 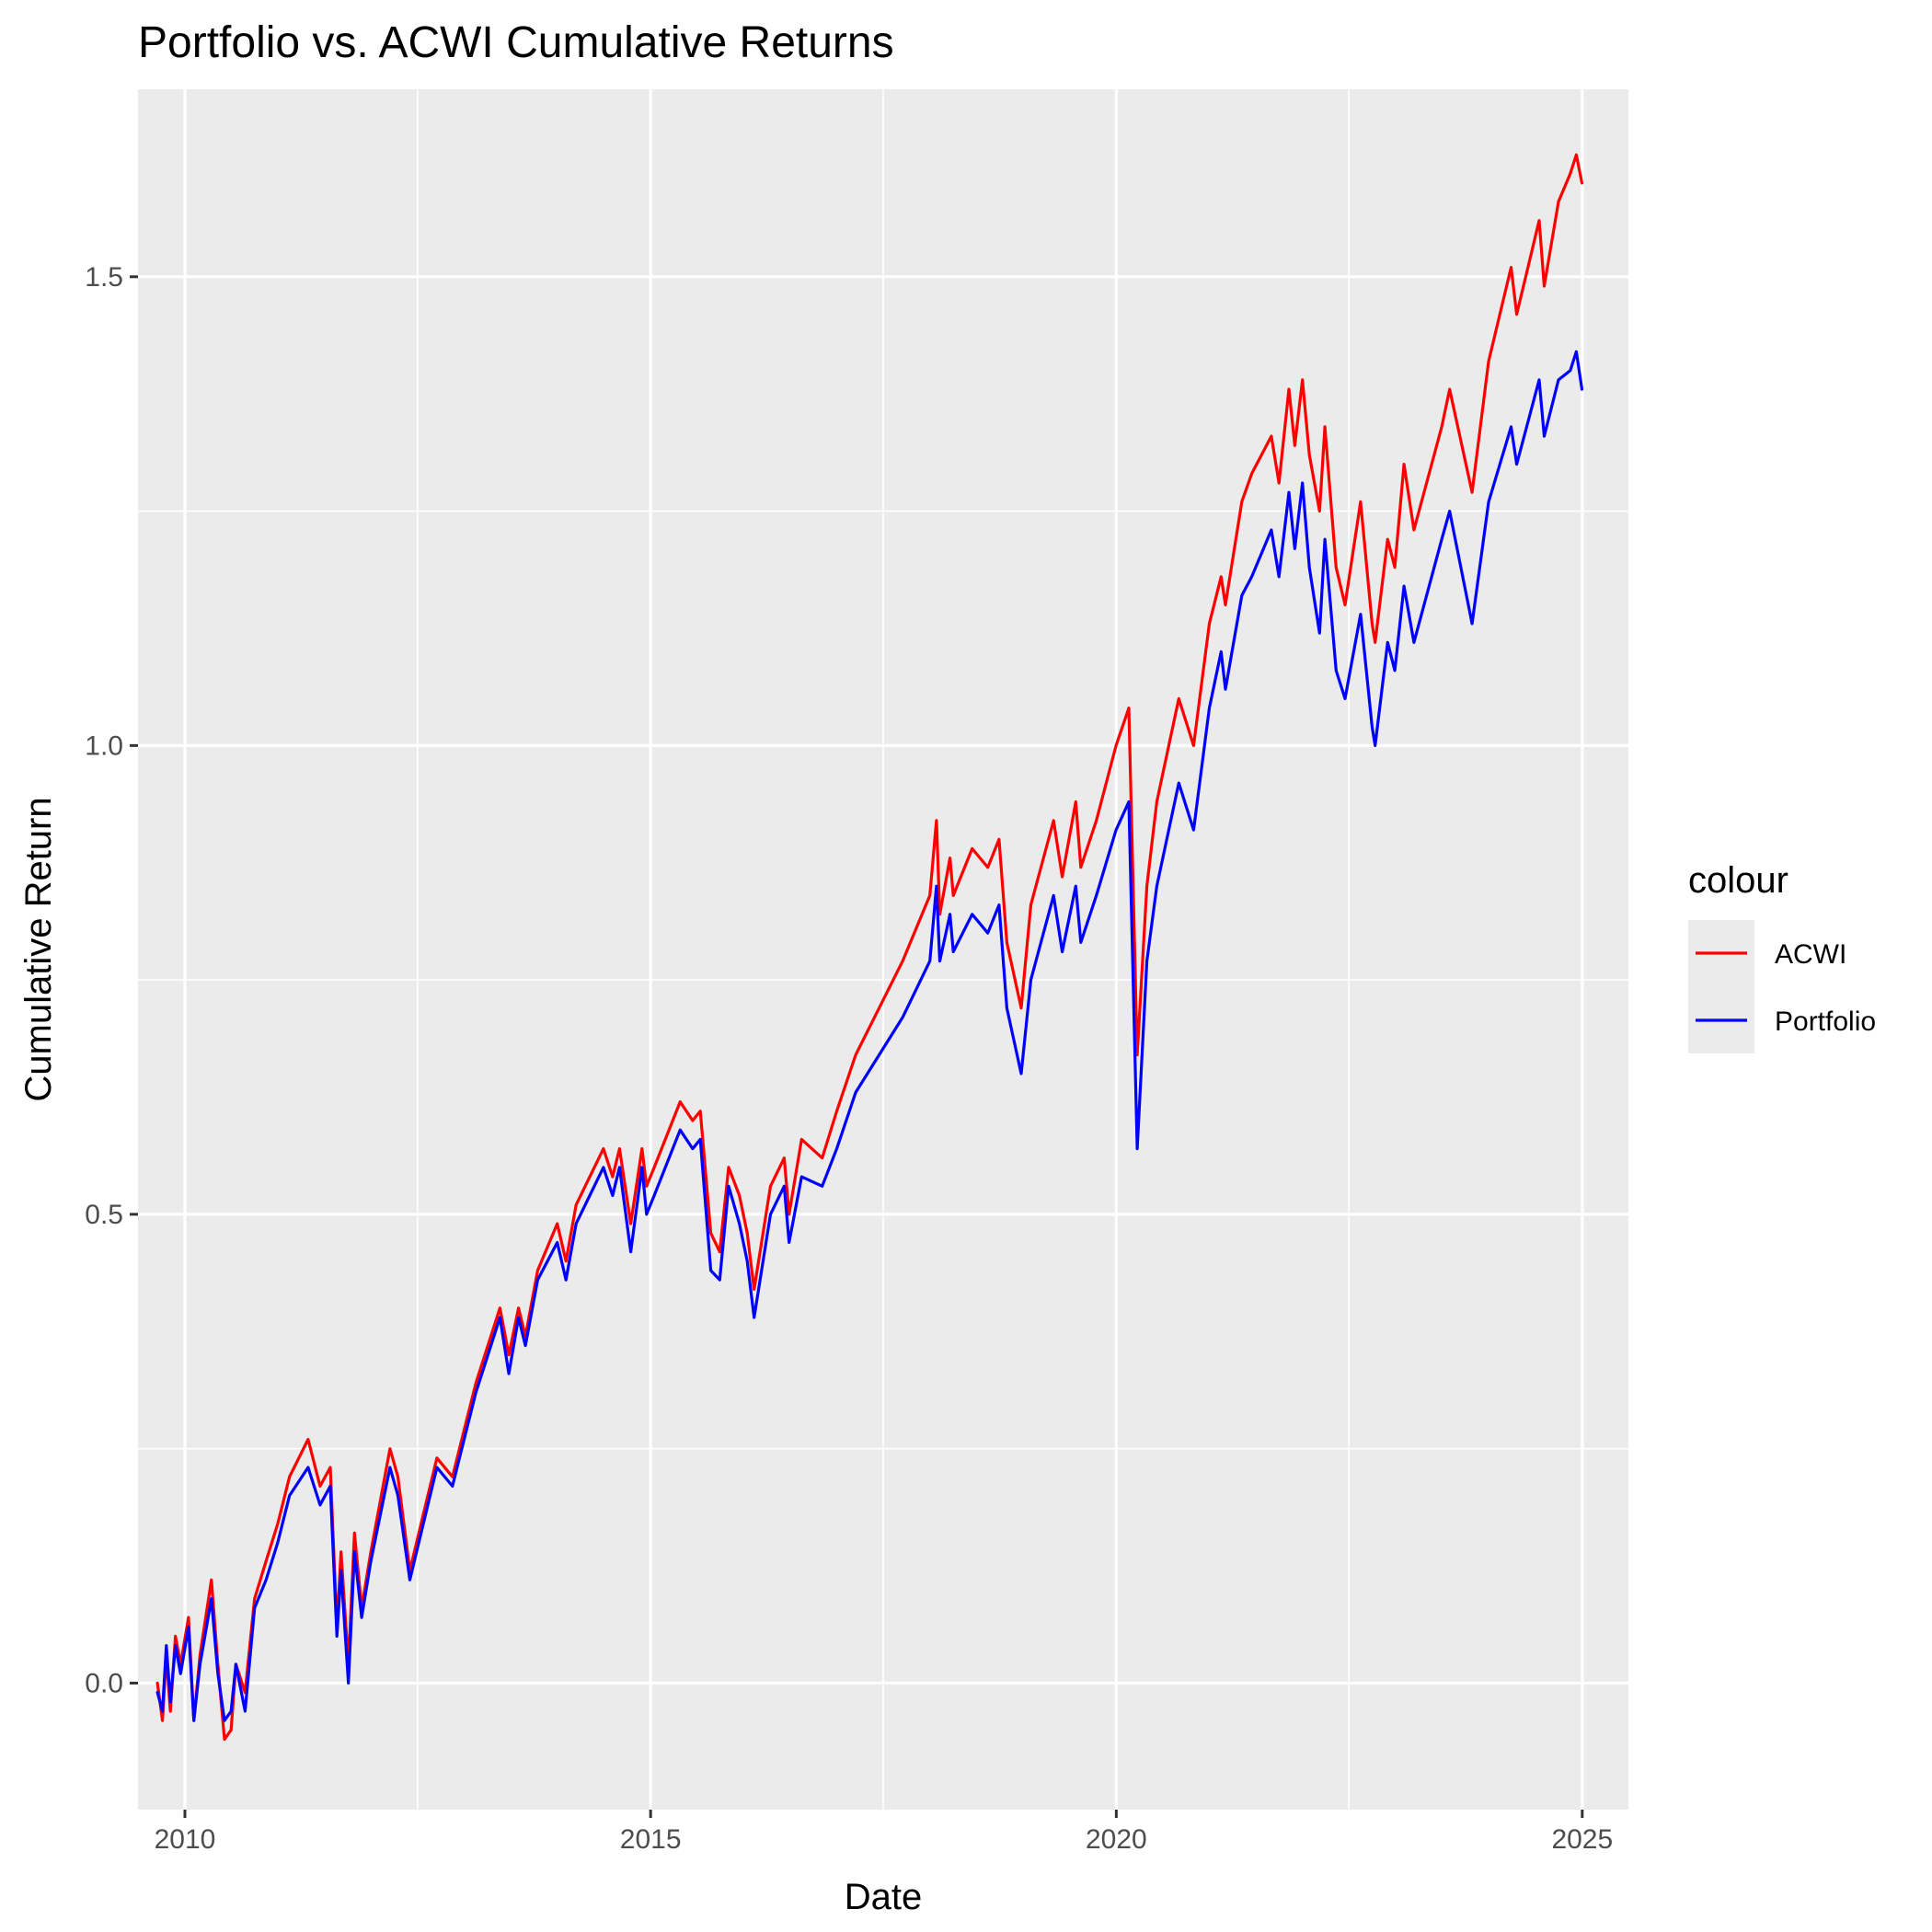 What do you see at coordinates (104, 277) in the screenshot?
I see `y-tick-label: 1.5` at bounding box center [104, 277].